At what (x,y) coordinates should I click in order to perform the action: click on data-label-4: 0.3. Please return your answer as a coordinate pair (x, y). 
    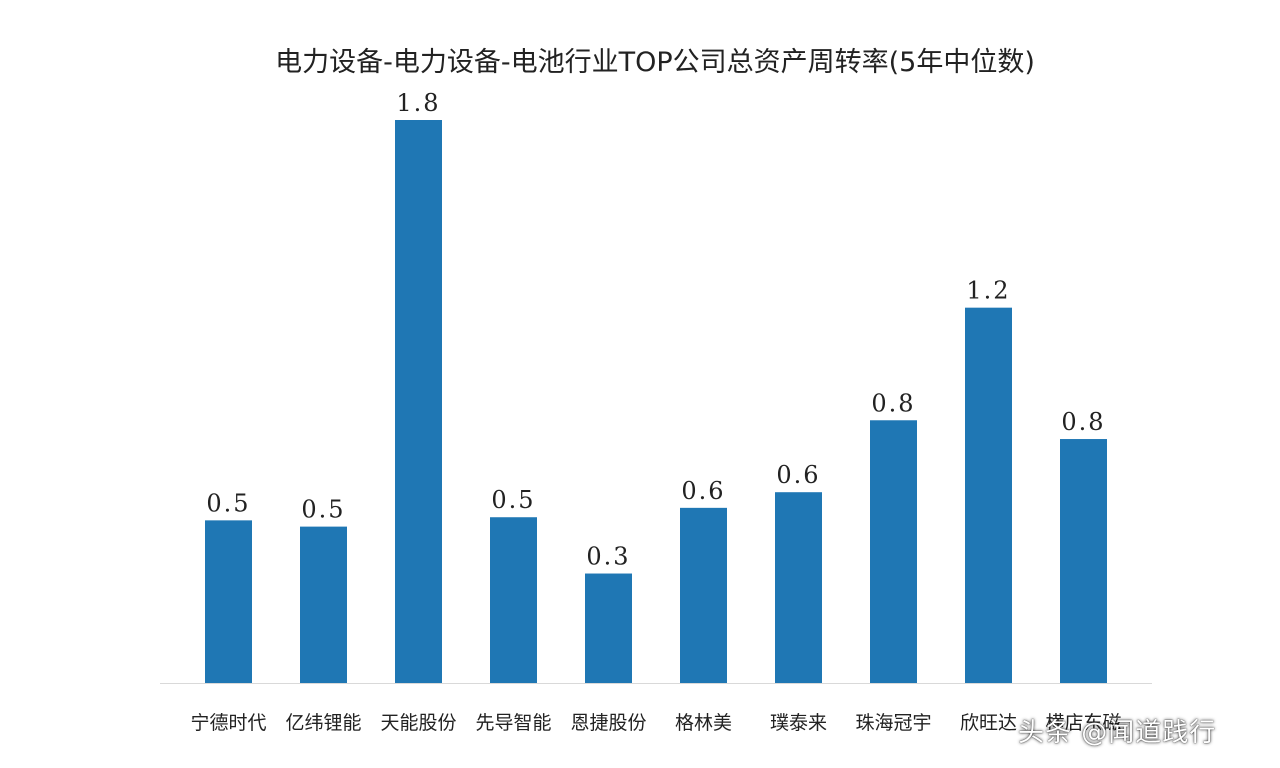
    Looking at the image, I should click on (608, 557).